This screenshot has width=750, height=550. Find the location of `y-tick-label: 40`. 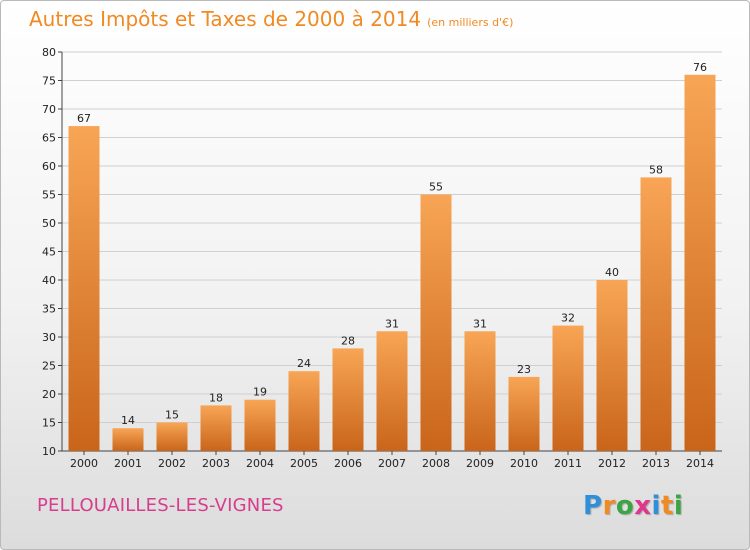

y-tick-label: 40 is located at coordinates (49, 280).